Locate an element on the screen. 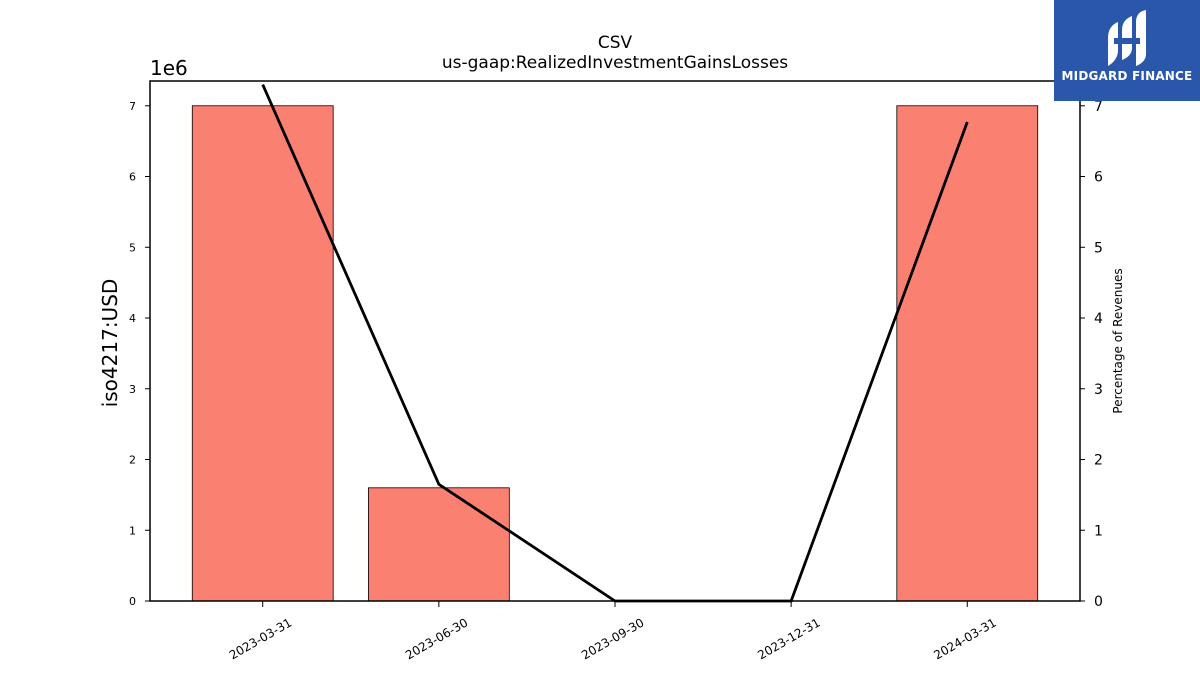 Image resolution: width=1200 pixels, height=675 pixels. chart-subtitle: us-gaap:RealizedInvestmentGainsLosses is located at coordinates (615, 63).